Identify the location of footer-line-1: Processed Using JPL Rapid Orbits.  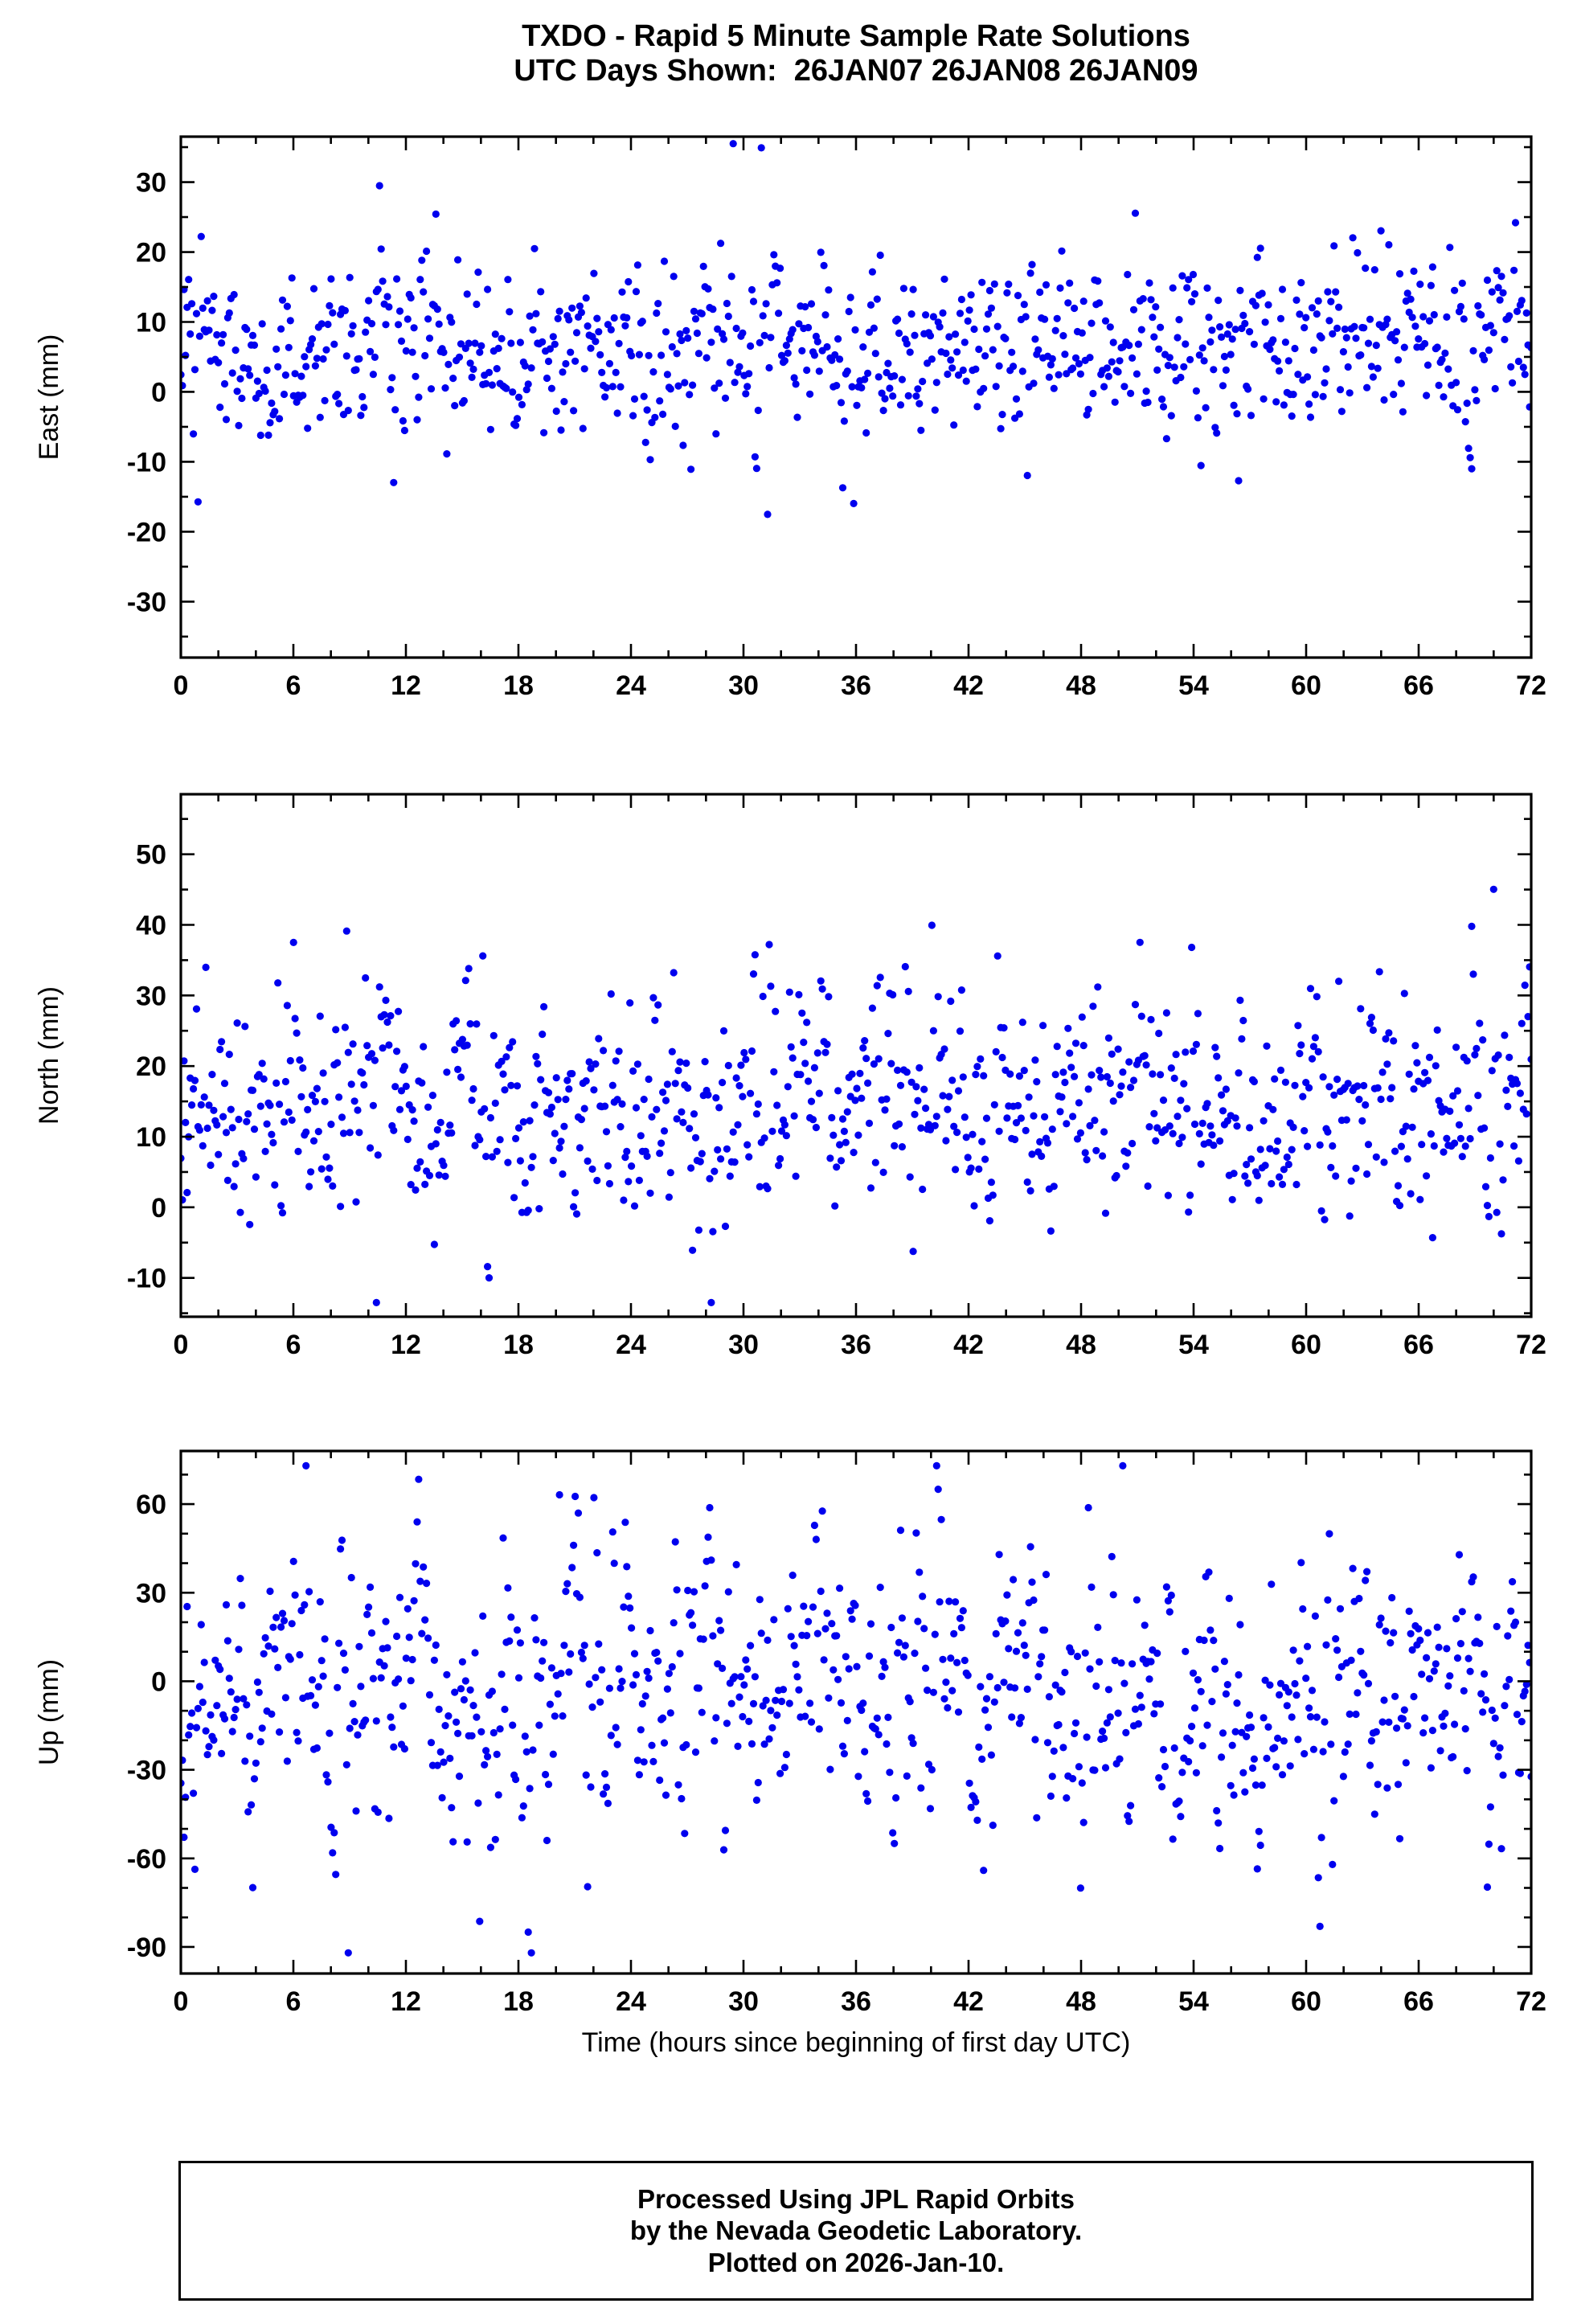
(856, 2198).